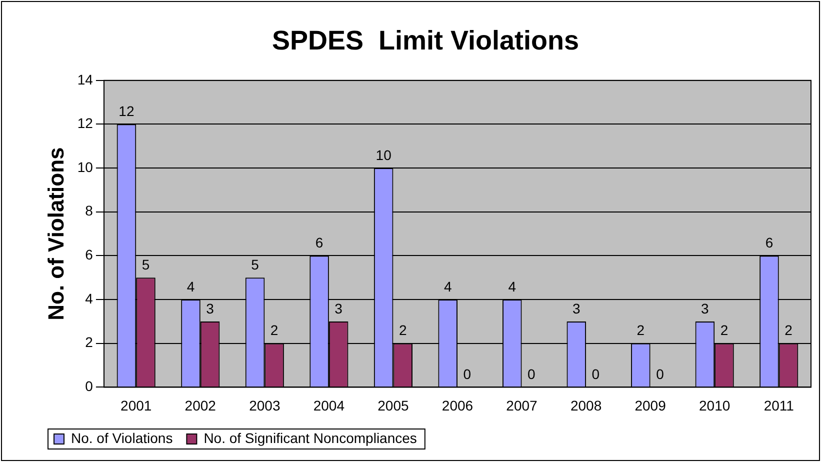 The image size is (821, 462). I want to click on x-tick-label: 2011, so click(779, 405).